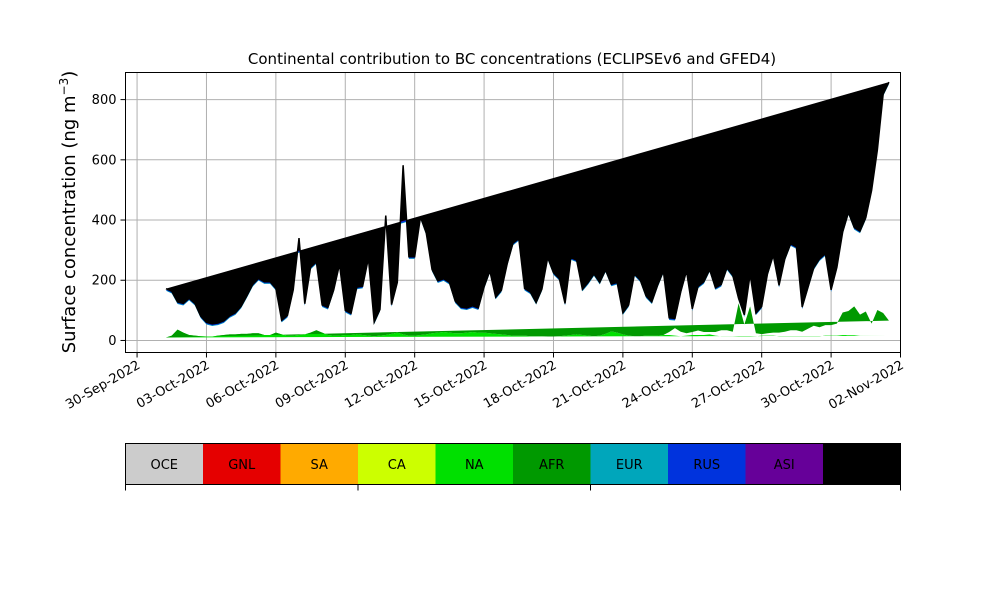 The height and width of the screenshot is (600, 1000). I want to click on legend-swatch-sa, so click(319, 464).